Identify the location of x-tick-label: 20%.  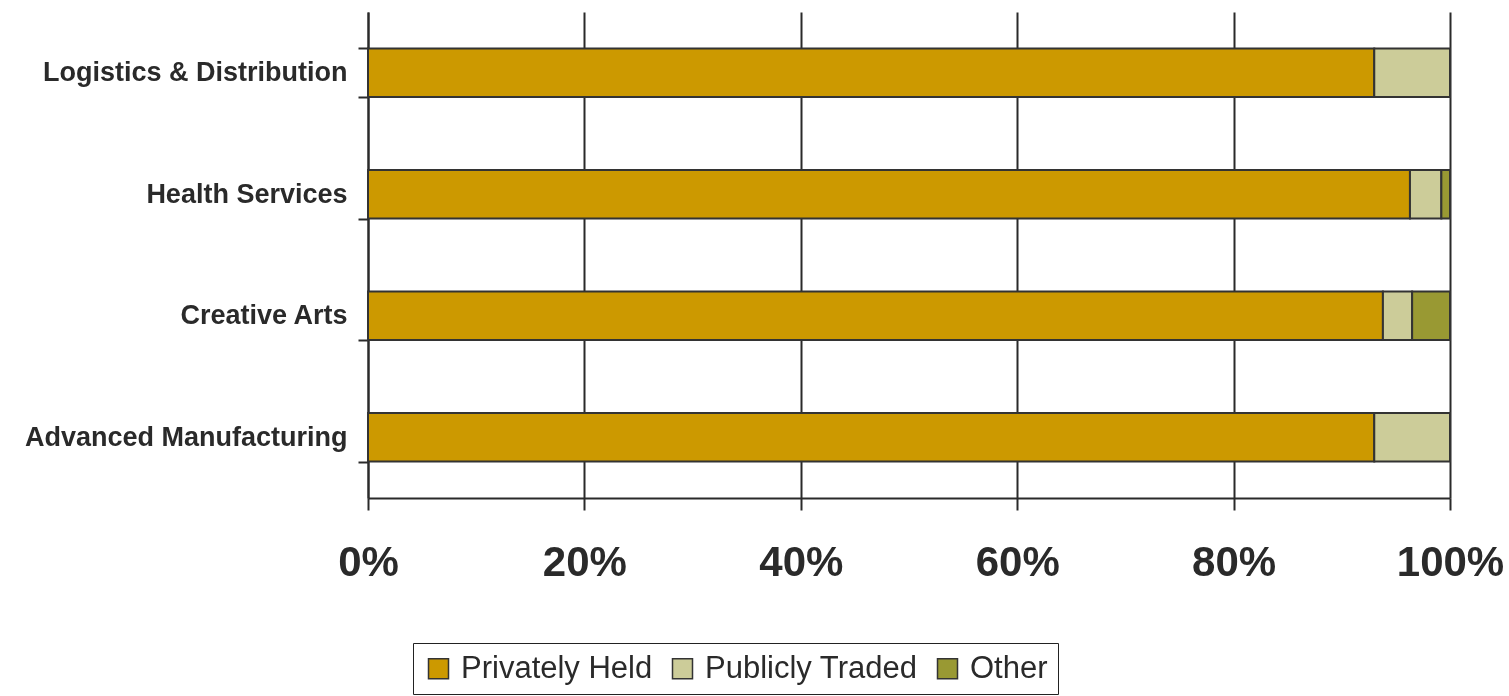
(584, 561).